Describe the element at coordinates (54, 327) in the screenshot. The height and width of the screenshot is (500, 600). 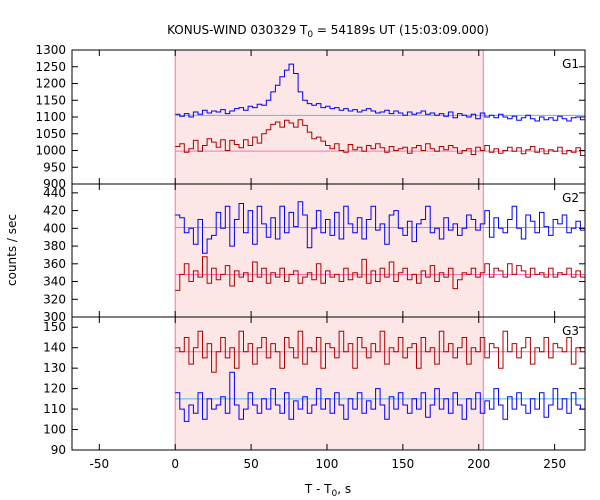
I see `y-tick-label: 150` at that location.